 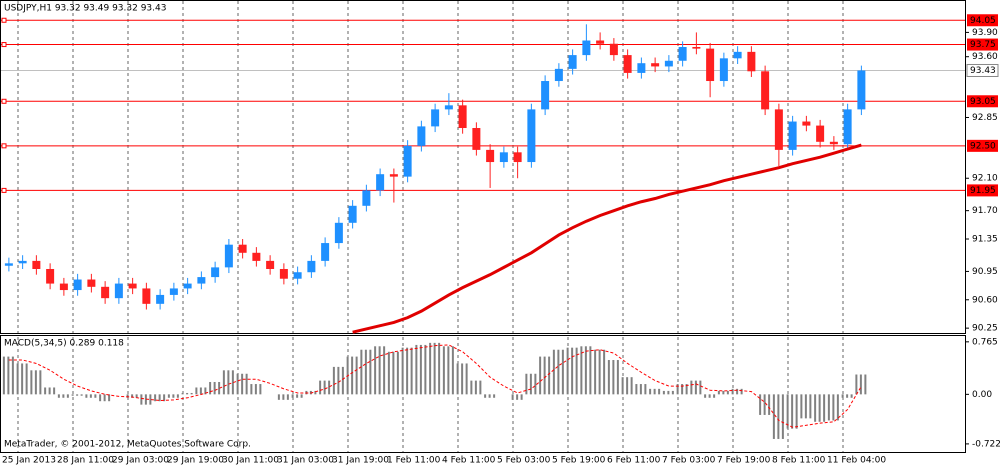 I want to click on y-tick-label: 92.85, so click(x=985, y=118).